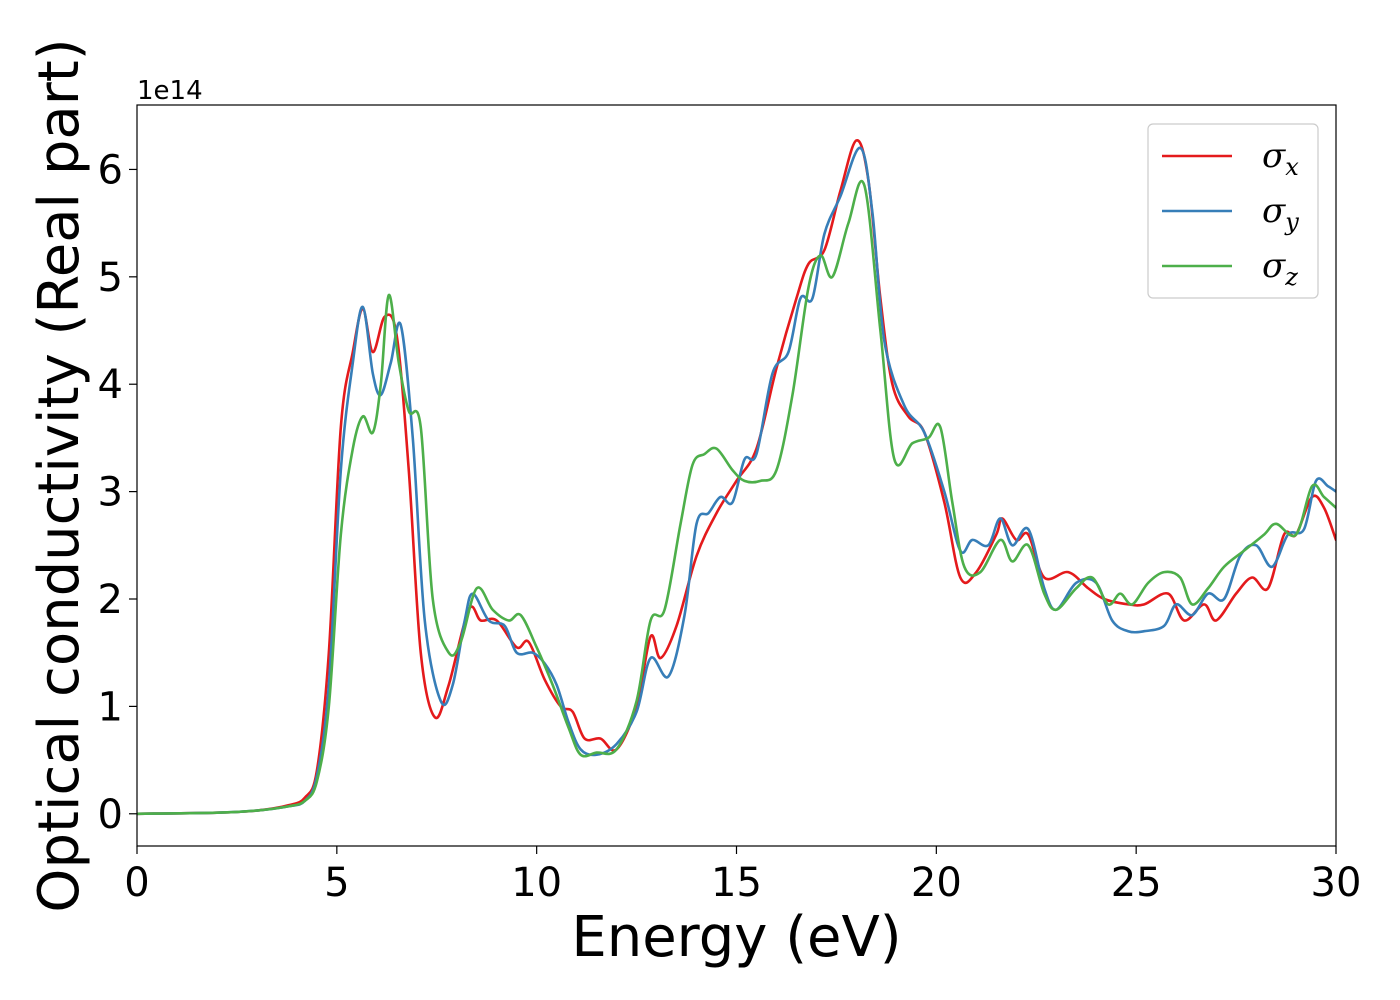  I want to click on y-offset-label: 1e14, so click(170, 91).